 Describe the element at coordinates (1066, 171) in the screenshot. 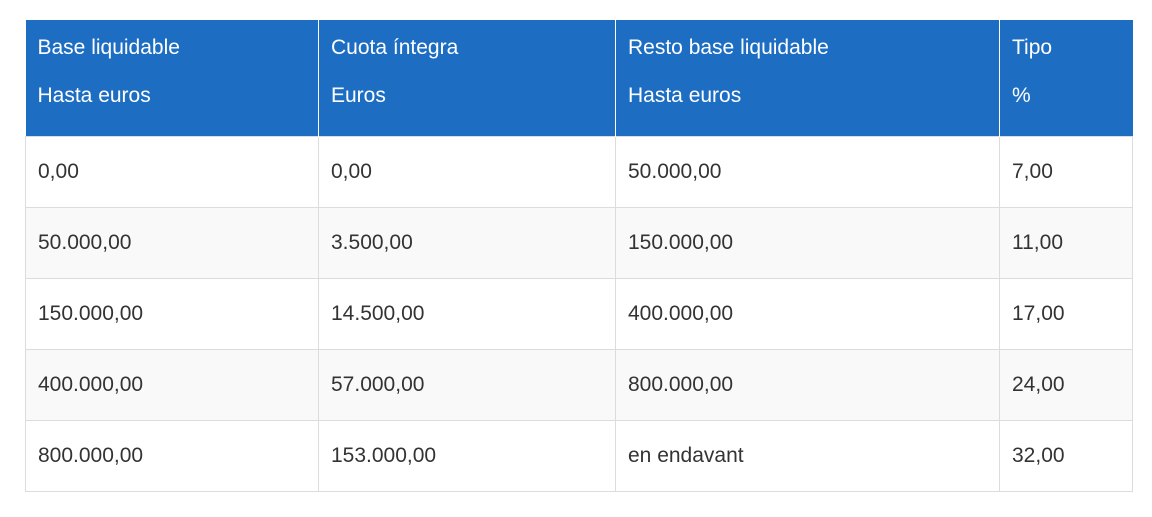

I see `cell-tipo: 7,00` at that location.